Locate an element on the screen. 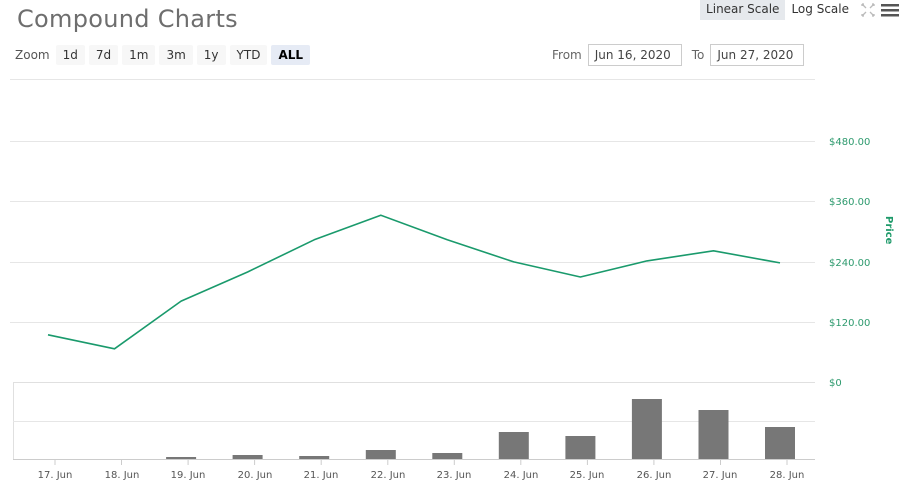 This screenshot has height=484, width=899. date-range: From Jun 16, 2020 To Jun 27, 2020 is located at coordinates (678, 55).